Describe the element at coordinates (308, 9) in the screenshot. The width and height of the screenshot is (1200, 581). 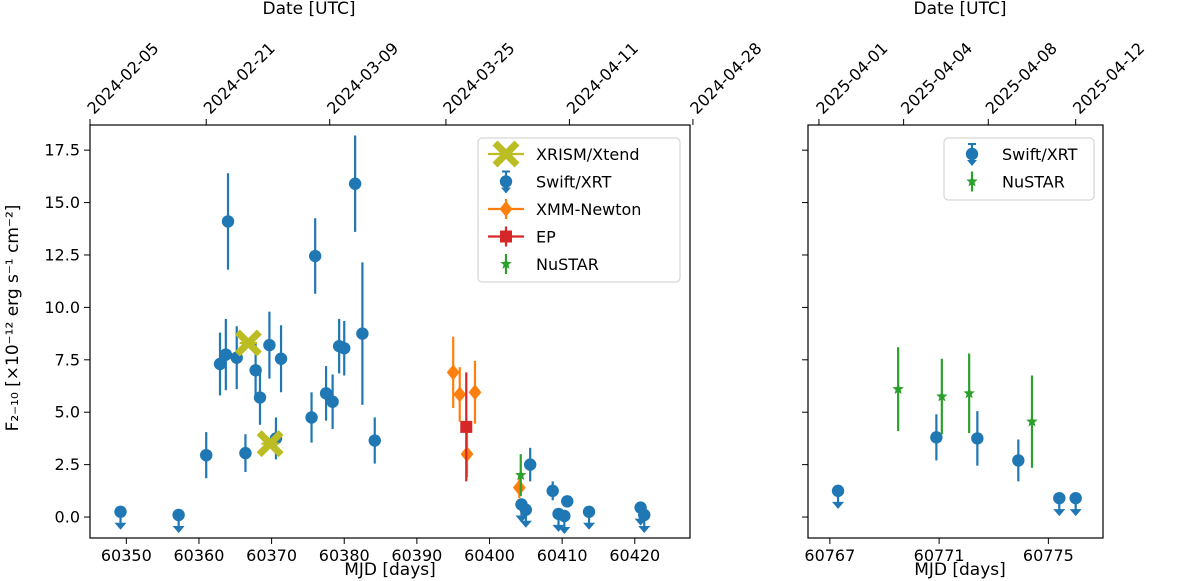
I see `left-top-axis-title: Date [UTC]` at that location.